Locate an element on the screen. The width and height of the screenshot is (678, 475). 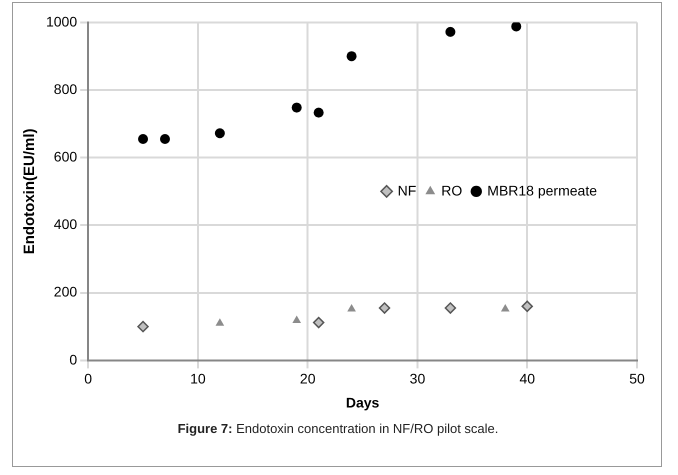
y-tick-label: 800 is located at coordinates (66, 88).